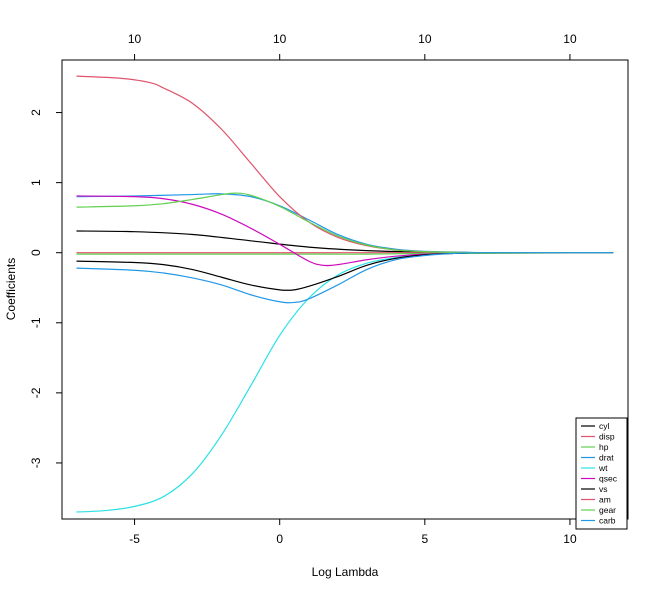  What do you see at coordinates (279, 539) in the screenshot?
I see `x-tick-label: 0` at bounding box center [279, 539].